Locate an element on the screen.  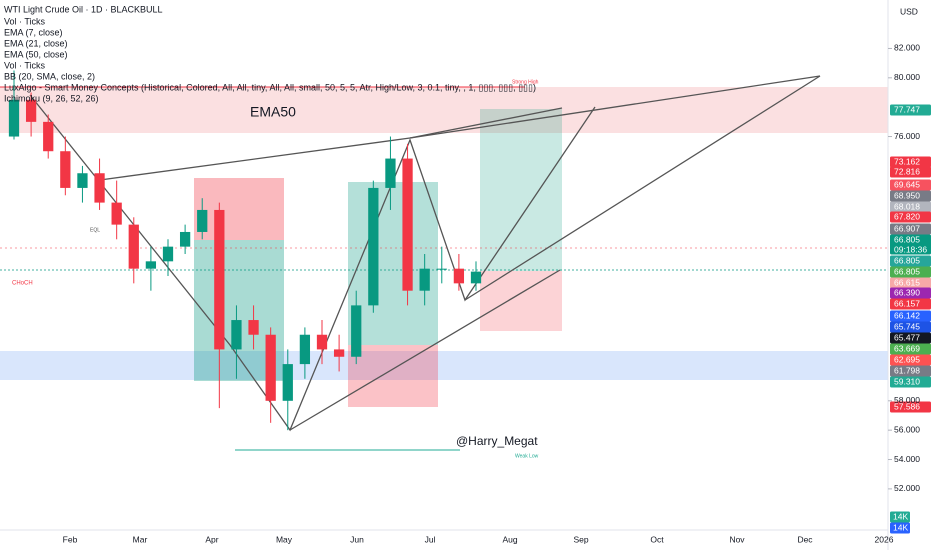
supply-zone is located at coordinates (444, 110).